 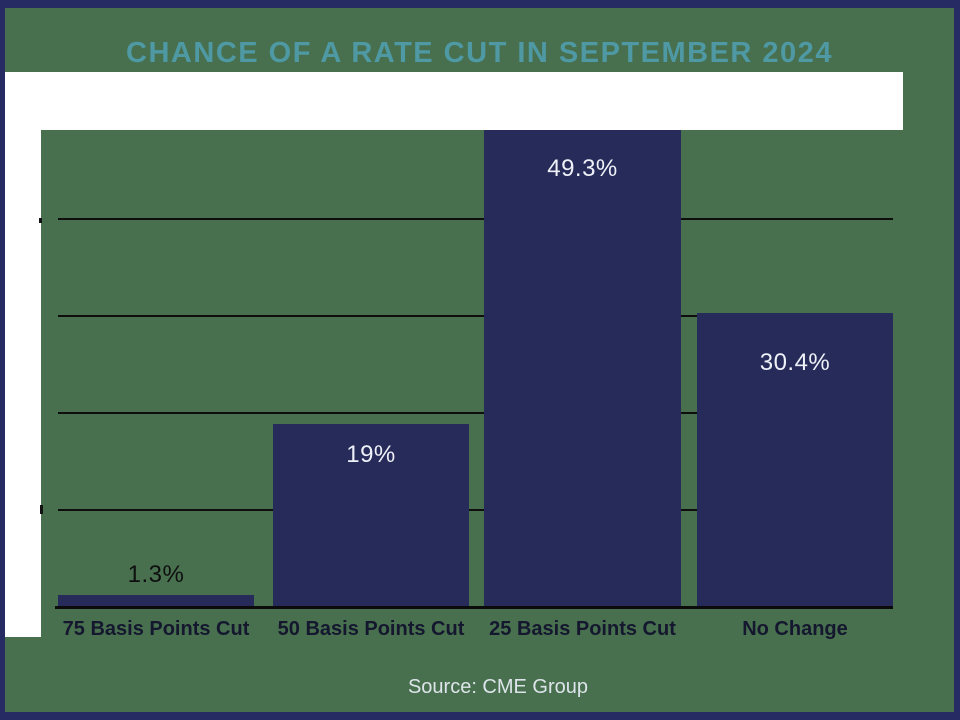 I want to click on value-label-no-change: 30.4%, so click(x=795, y=362).